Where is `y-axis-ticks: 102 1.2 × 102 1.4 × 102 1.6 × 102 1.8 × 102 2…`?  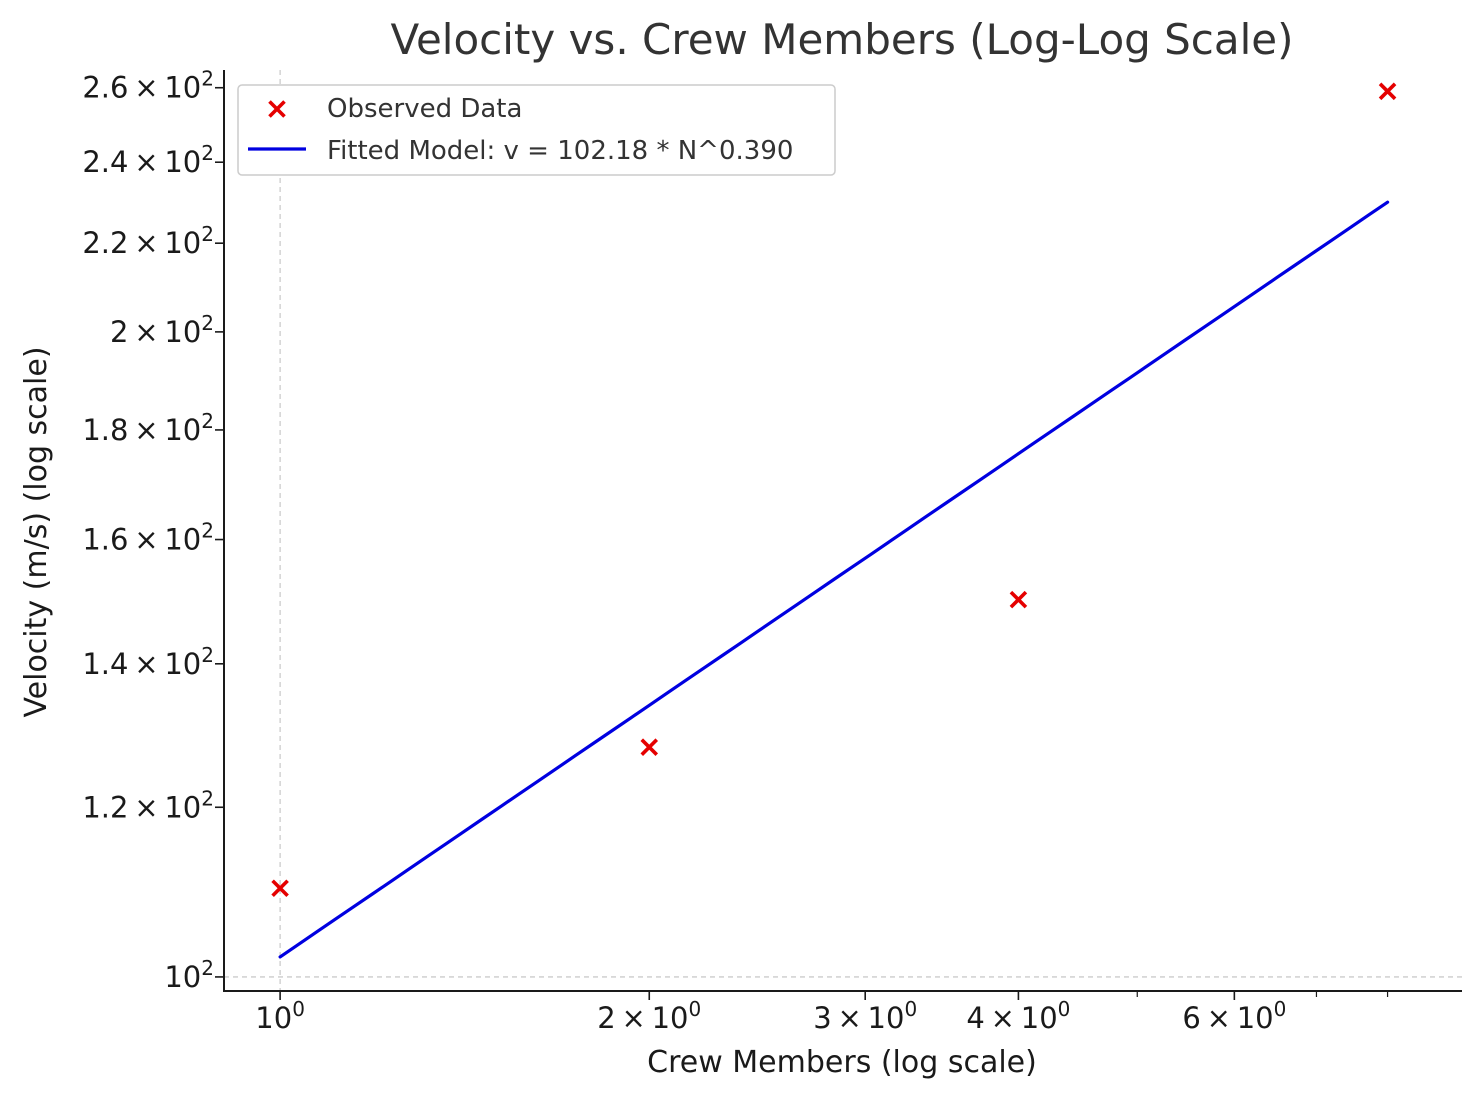 y-axis-ticks: 102 1.2 × 102 1.4 × 102 1.6 × 102 1.8 × 102 2… is located at coordinates (153, 530).